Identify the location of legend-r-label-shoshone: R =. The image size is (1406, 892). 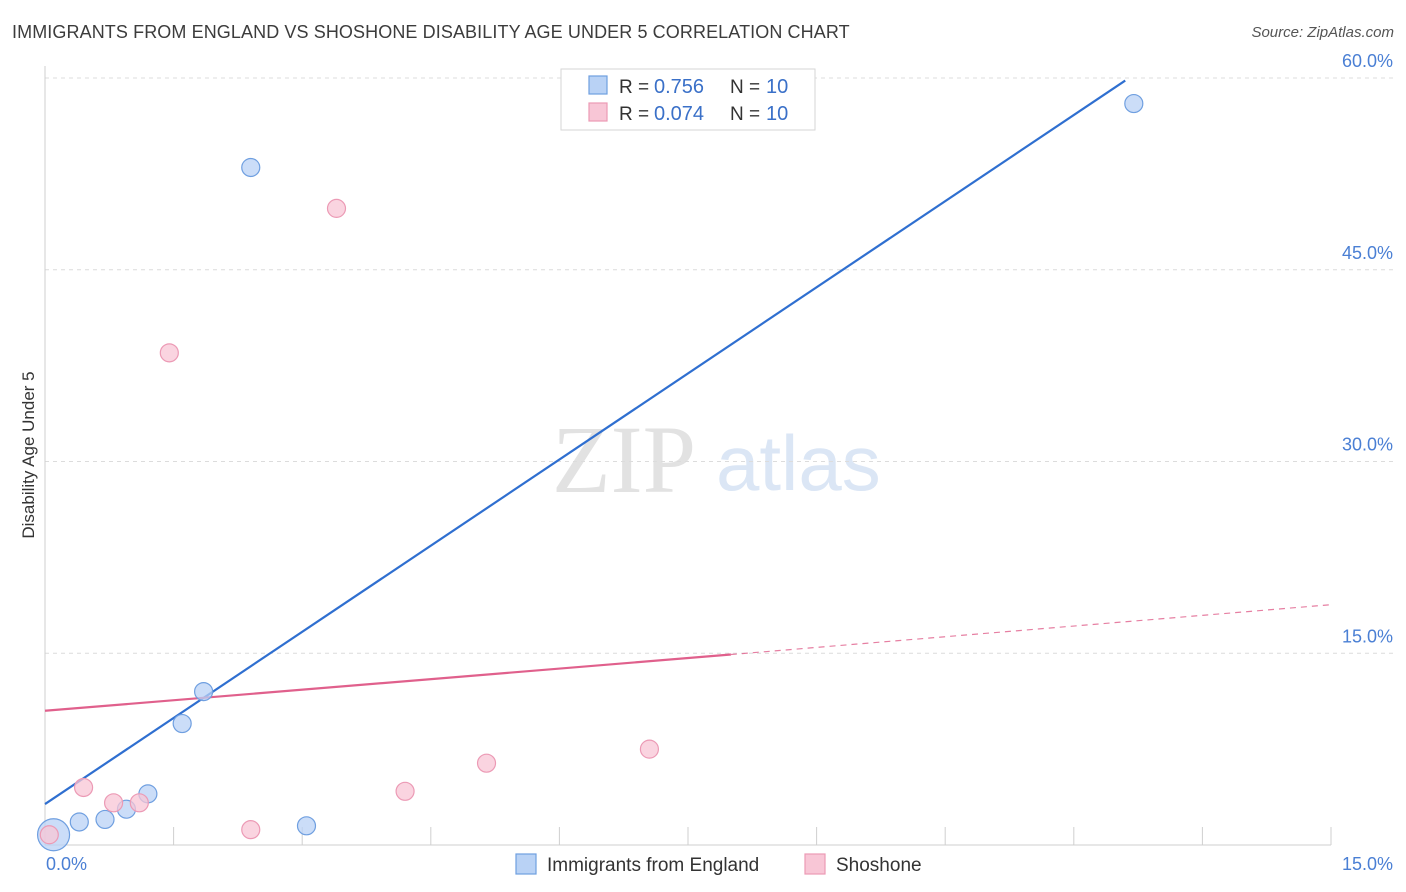
(634, 114).